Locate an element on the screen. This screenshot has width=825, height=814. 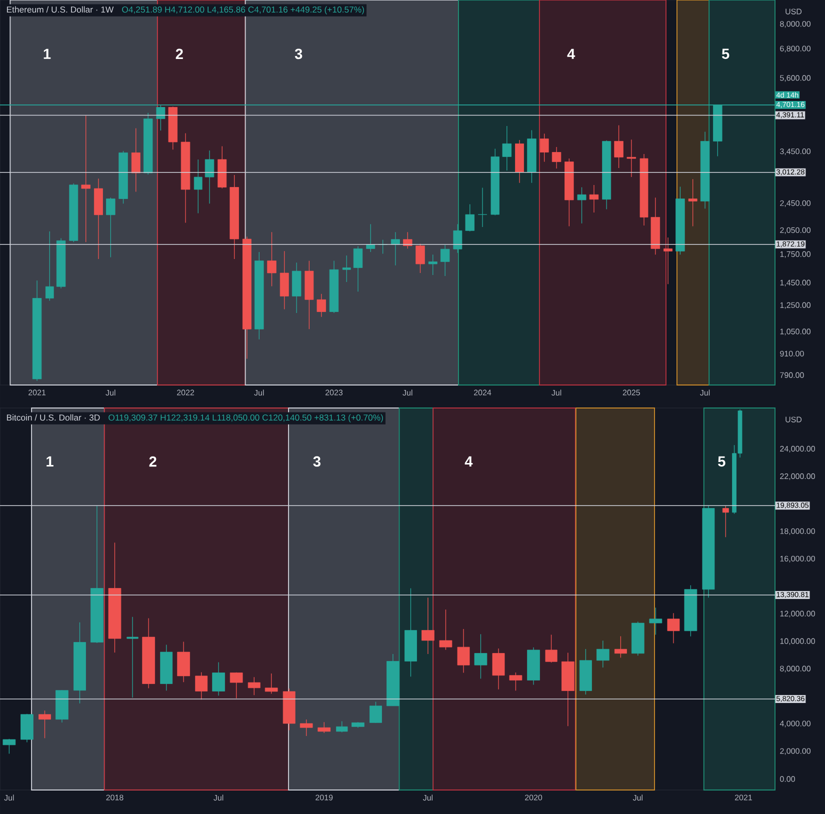
text: Ethereum / U.S. Dollar · 1W is located at coordinates (60, 9).